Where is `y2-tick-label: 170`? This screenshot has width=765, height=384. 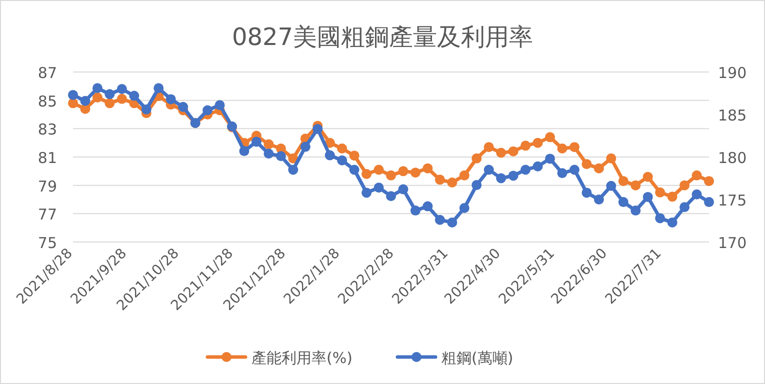 y2-tick-label: 170 is located at coordinates (732, 243).